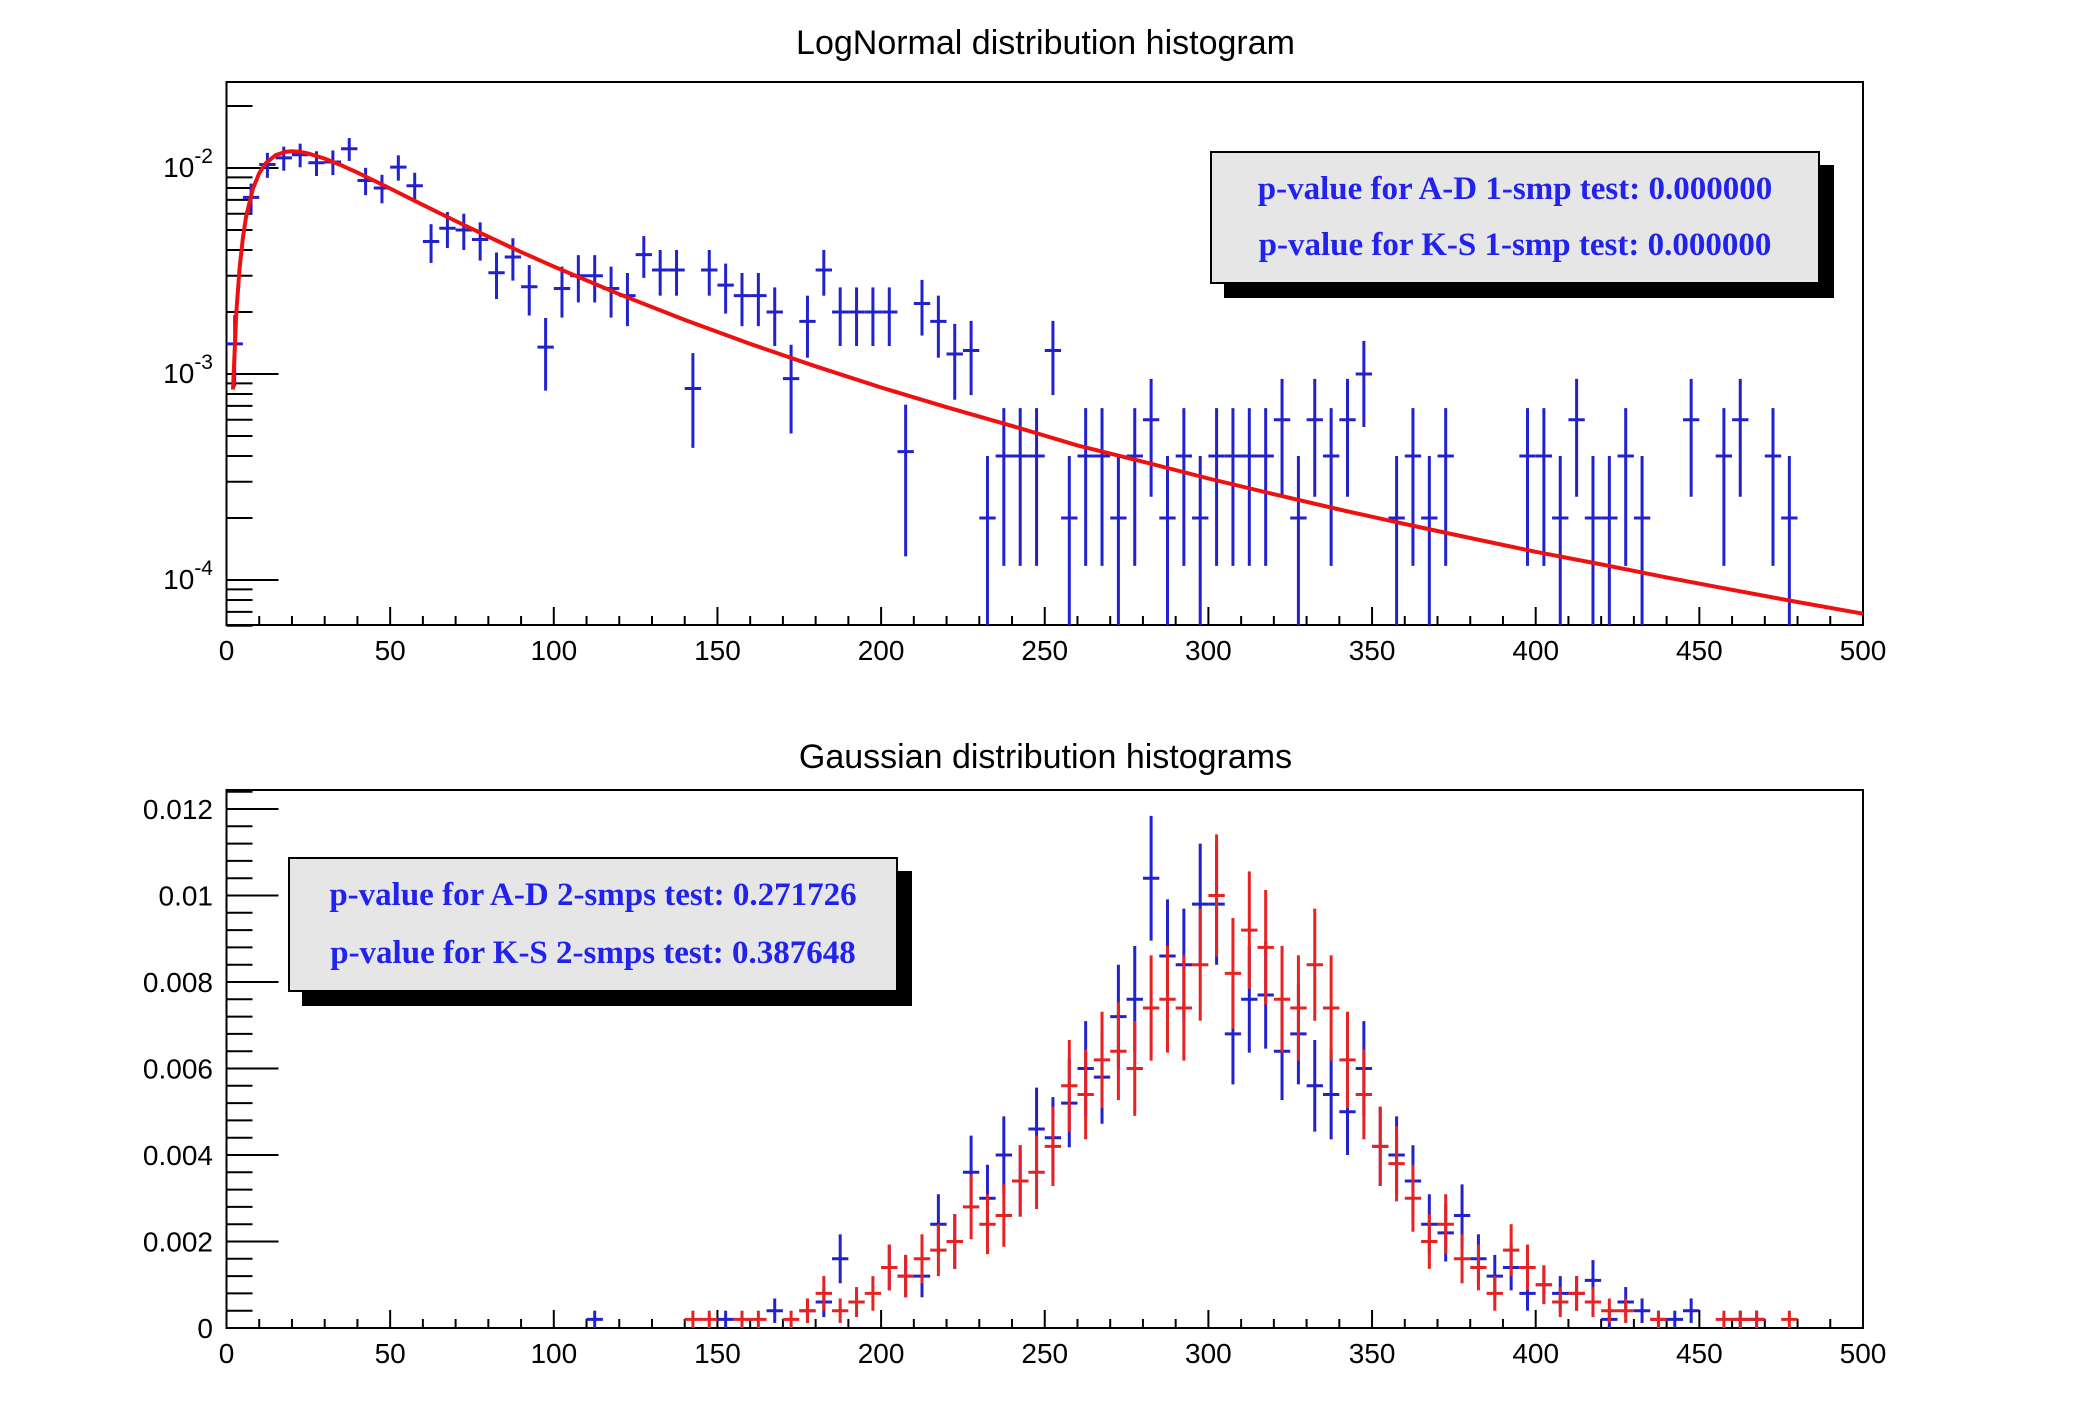  I want to click on svg-text: 10-3, so click(188, 370).